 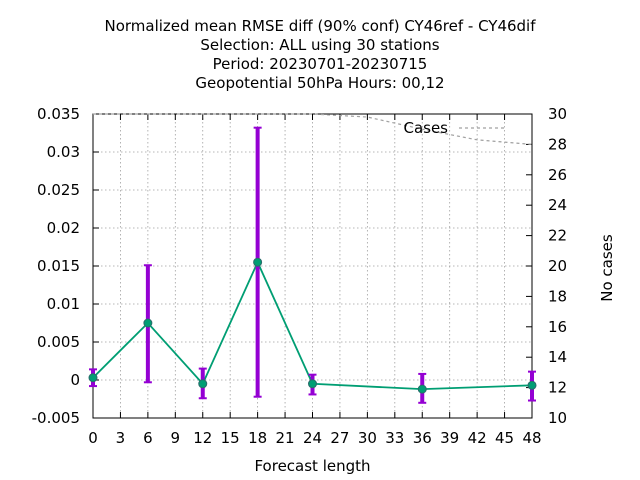 What do you see at coordinates (63, 228) in the screenshot?
I see `y-tick-label: 0.02` at bounding box center [63, 228].